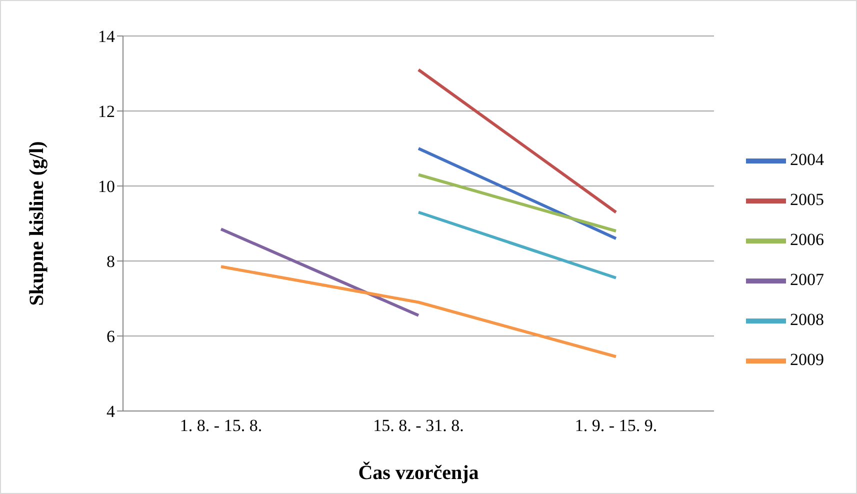 This screenshot has height=494, width=857. I want to click on legend-label: 2008, so click(807, 319).